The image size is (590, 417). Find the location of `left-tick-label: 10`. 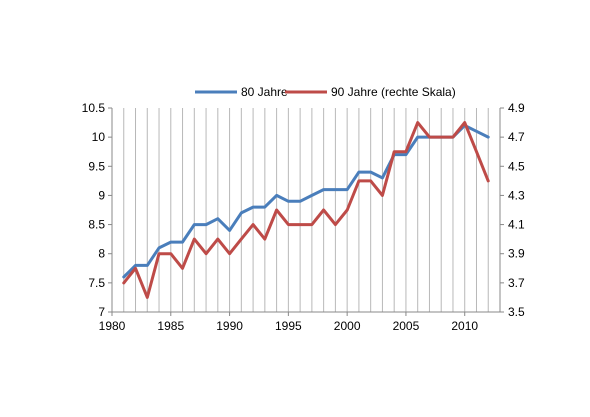

left-tick-label: 10 is located at coordinates (99, 137).